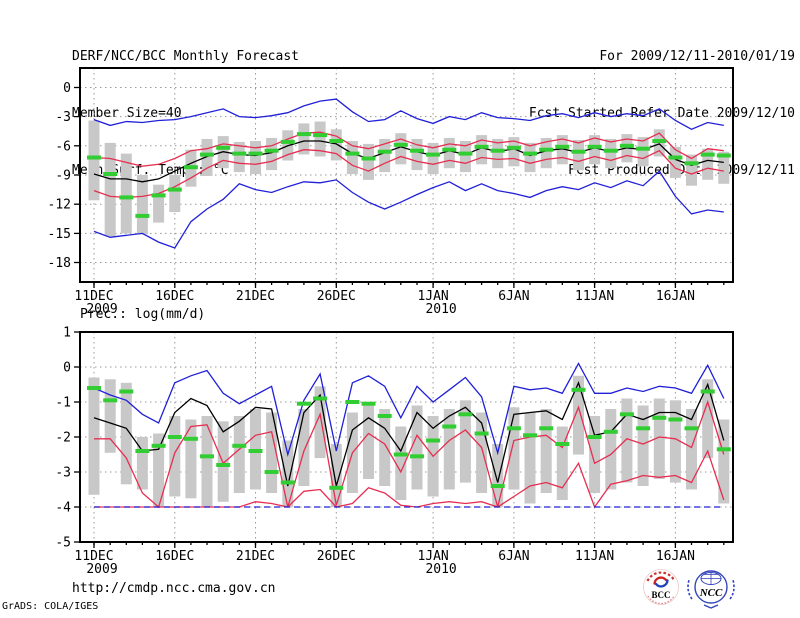 The width and height of the screenshot is (800, 618). Describe the element at coordinates (697, 56) in the screenshot. I see `forecast-range-label: For 2009/12/11-2010/01/19` at that location.